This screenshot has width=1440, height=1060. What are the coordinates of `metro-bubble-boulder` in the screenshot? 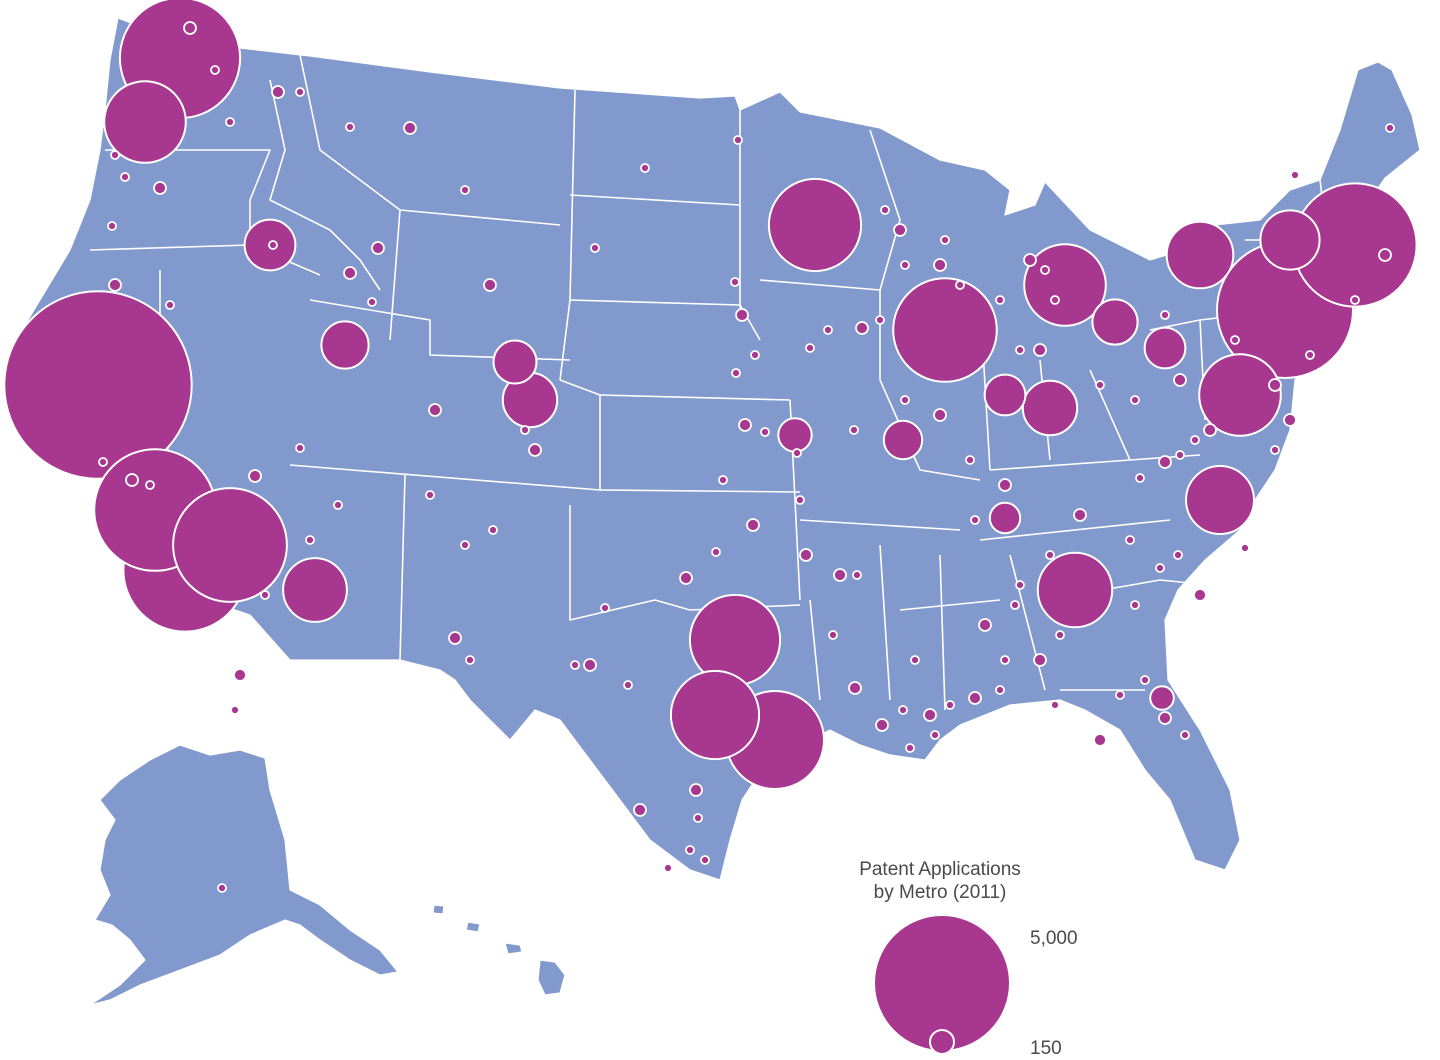 It's located at (515, 362).